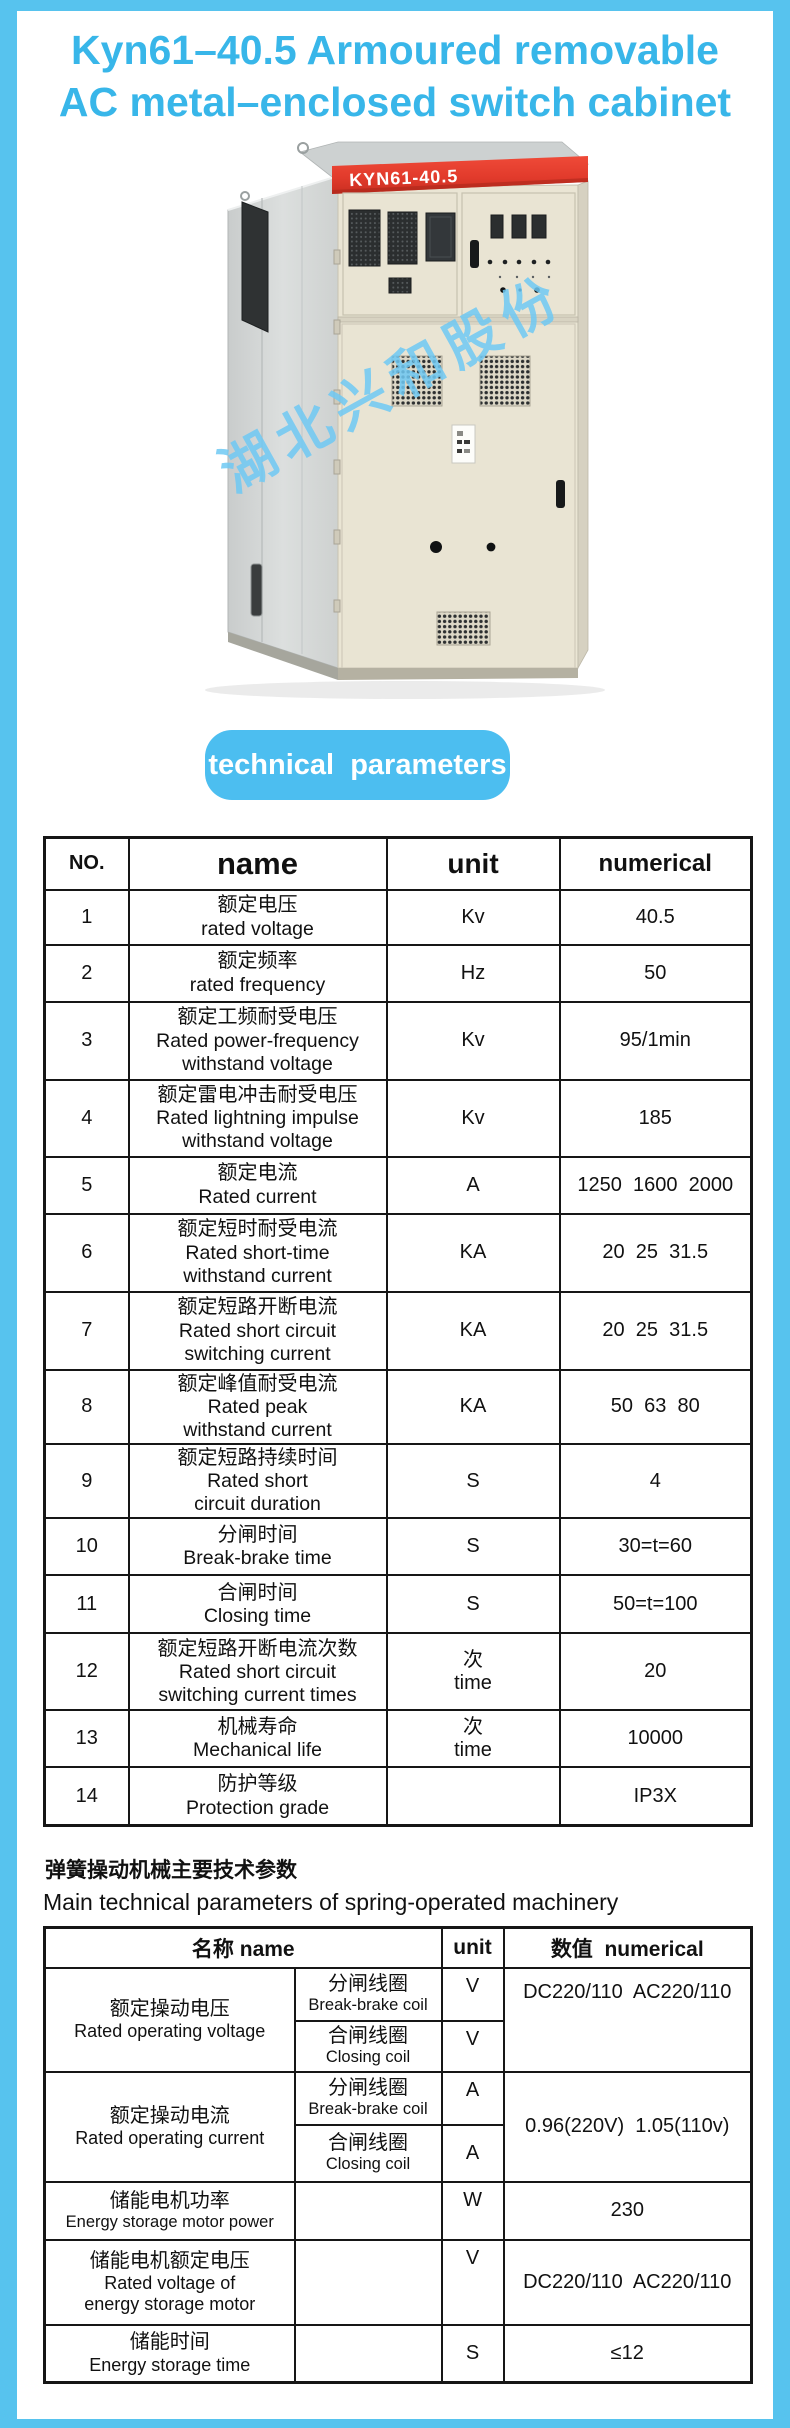  What do you see at coordinates (655, 863) in the screenshot?
I see `col-header-numerical: numerical` at bounding box center [655, 863].